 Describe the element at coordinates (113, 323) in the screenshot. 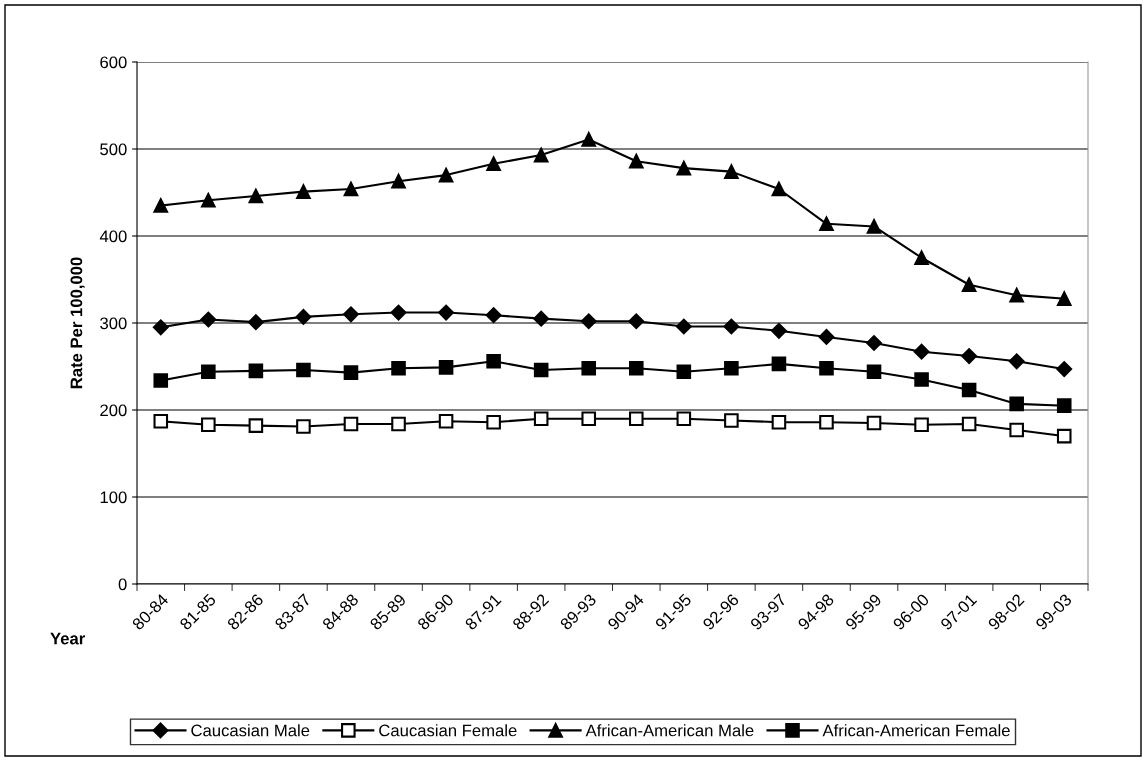

I see `y-tick-label: 300` at that location.